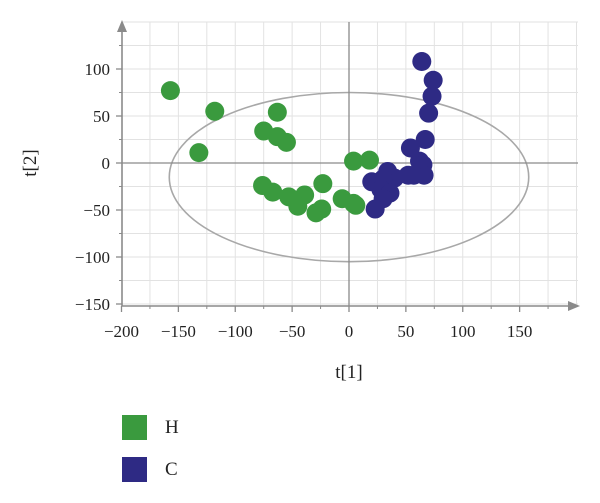 The height and width of the screenshot is (503, 600). What do you see at coordinates (405, 331) in the screenshot?
I see `x-tick-label: 50` at bounding box center [405, 331].